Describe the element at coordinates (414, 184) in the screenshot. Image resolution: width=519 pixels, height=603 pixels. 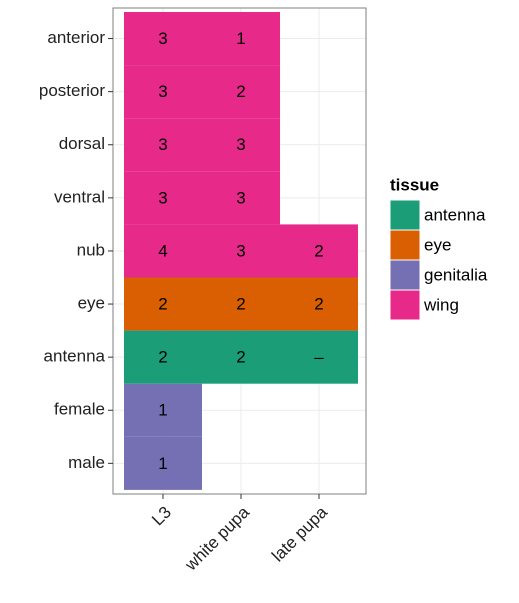
I see `legend-title: tissue` at that location.